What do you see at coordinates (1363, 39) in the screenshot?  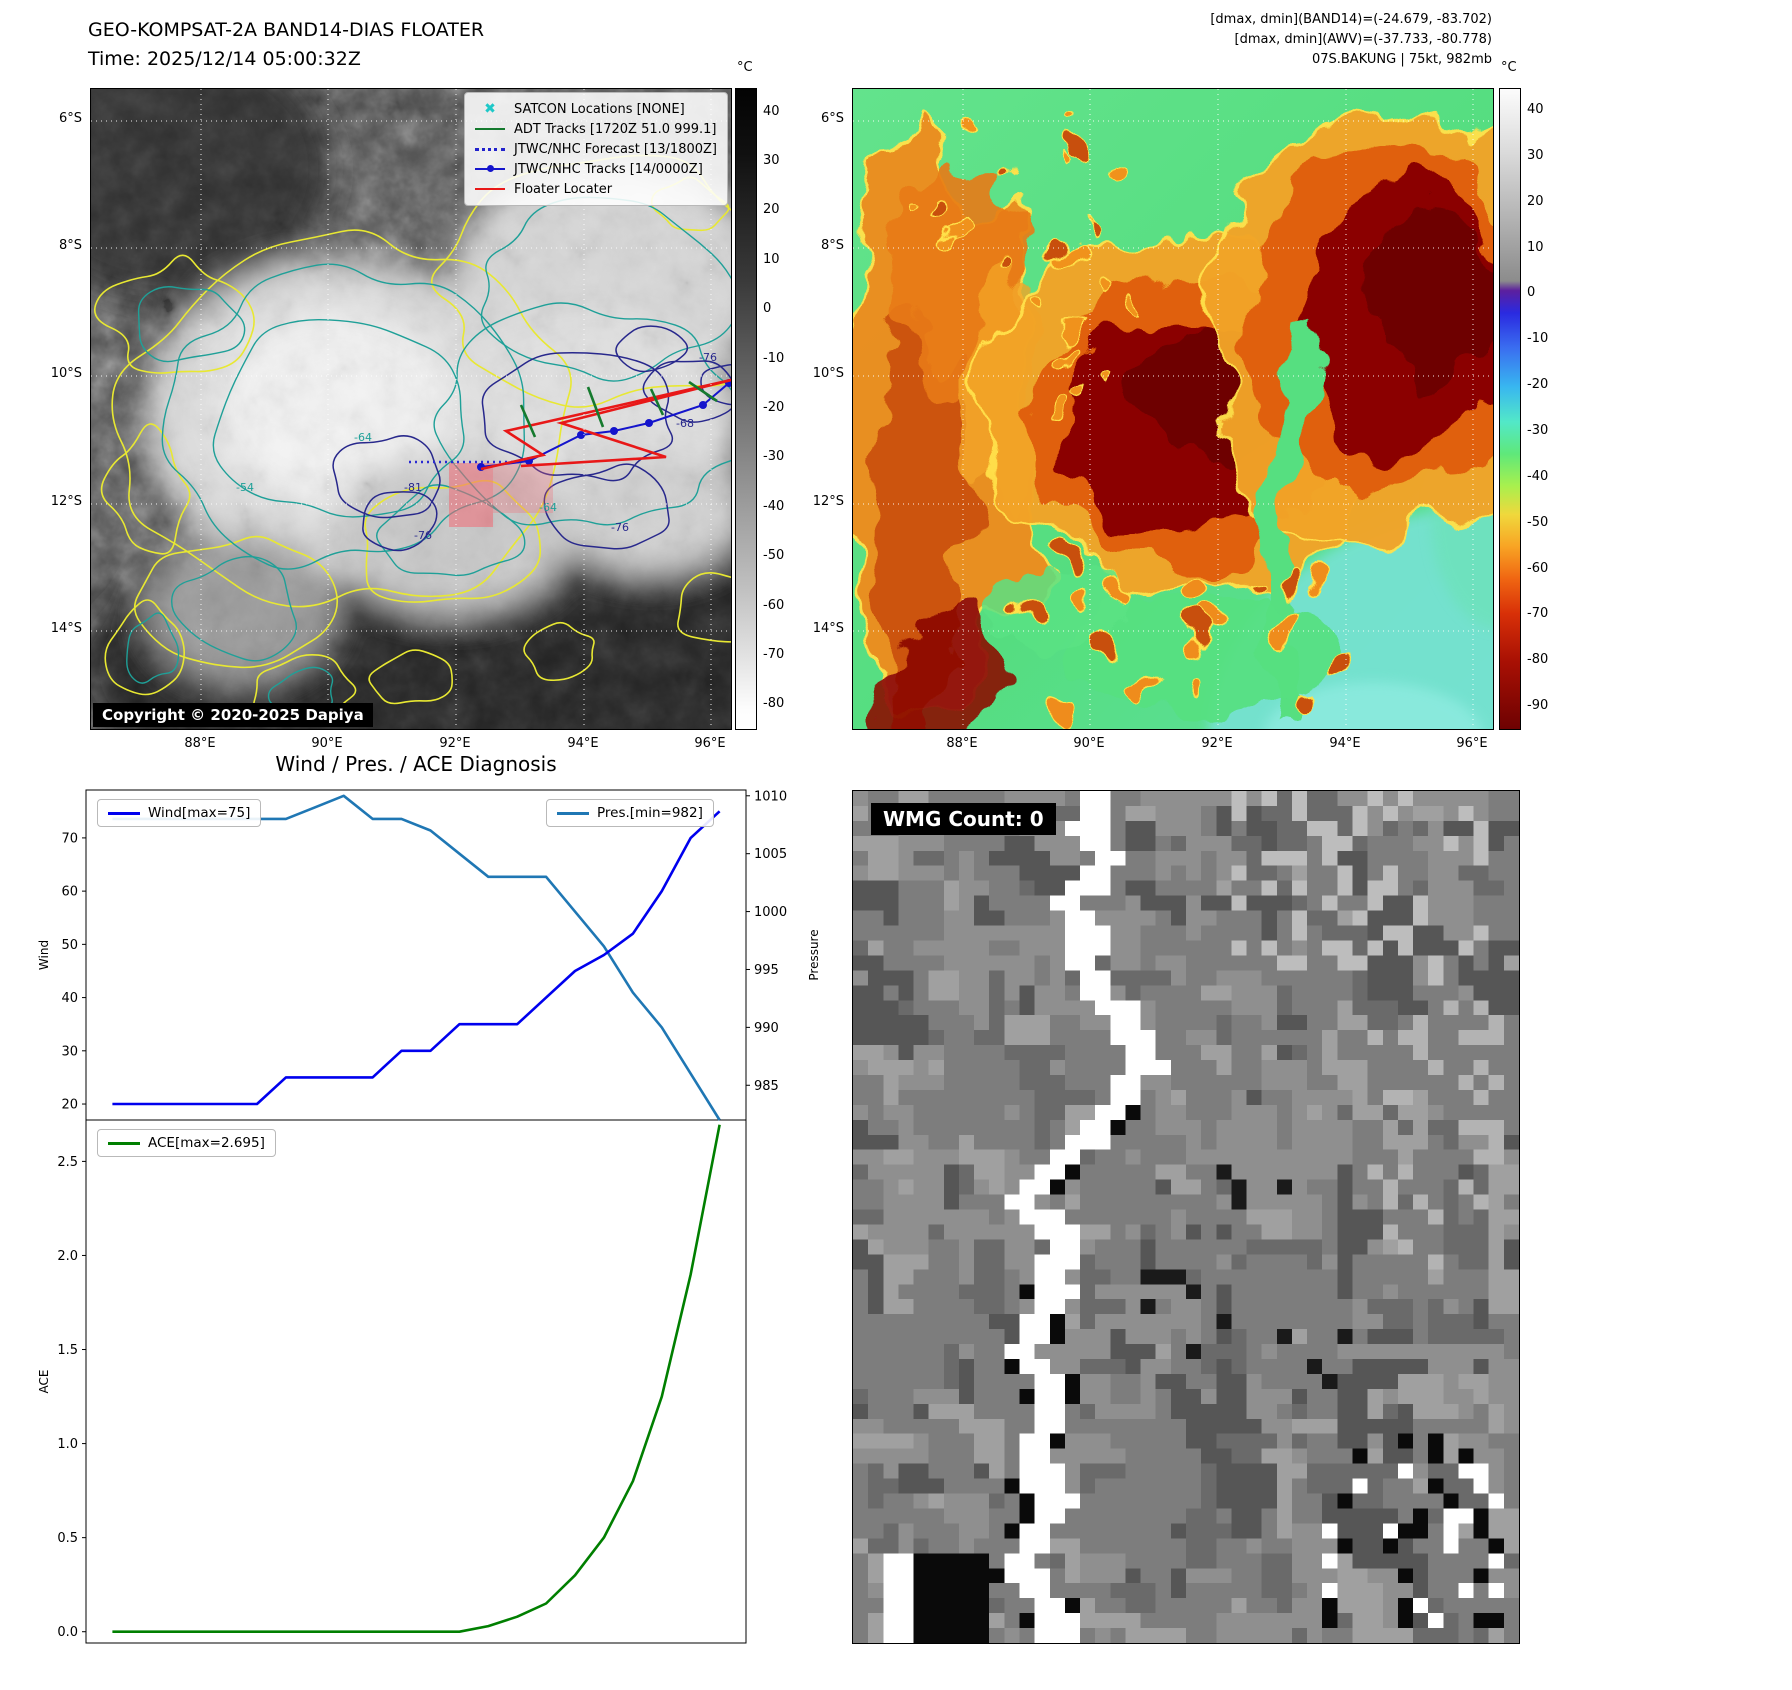 I see `dmax-dmin-awv-label: [dmax, dmin](AWV)=(-37.733, -80.778)` at bounding box center [1363, 39].